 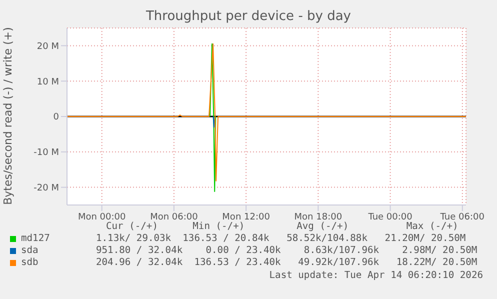 I want to click on x-tick-label: Tue 00:00, so click(x=390, y=217).